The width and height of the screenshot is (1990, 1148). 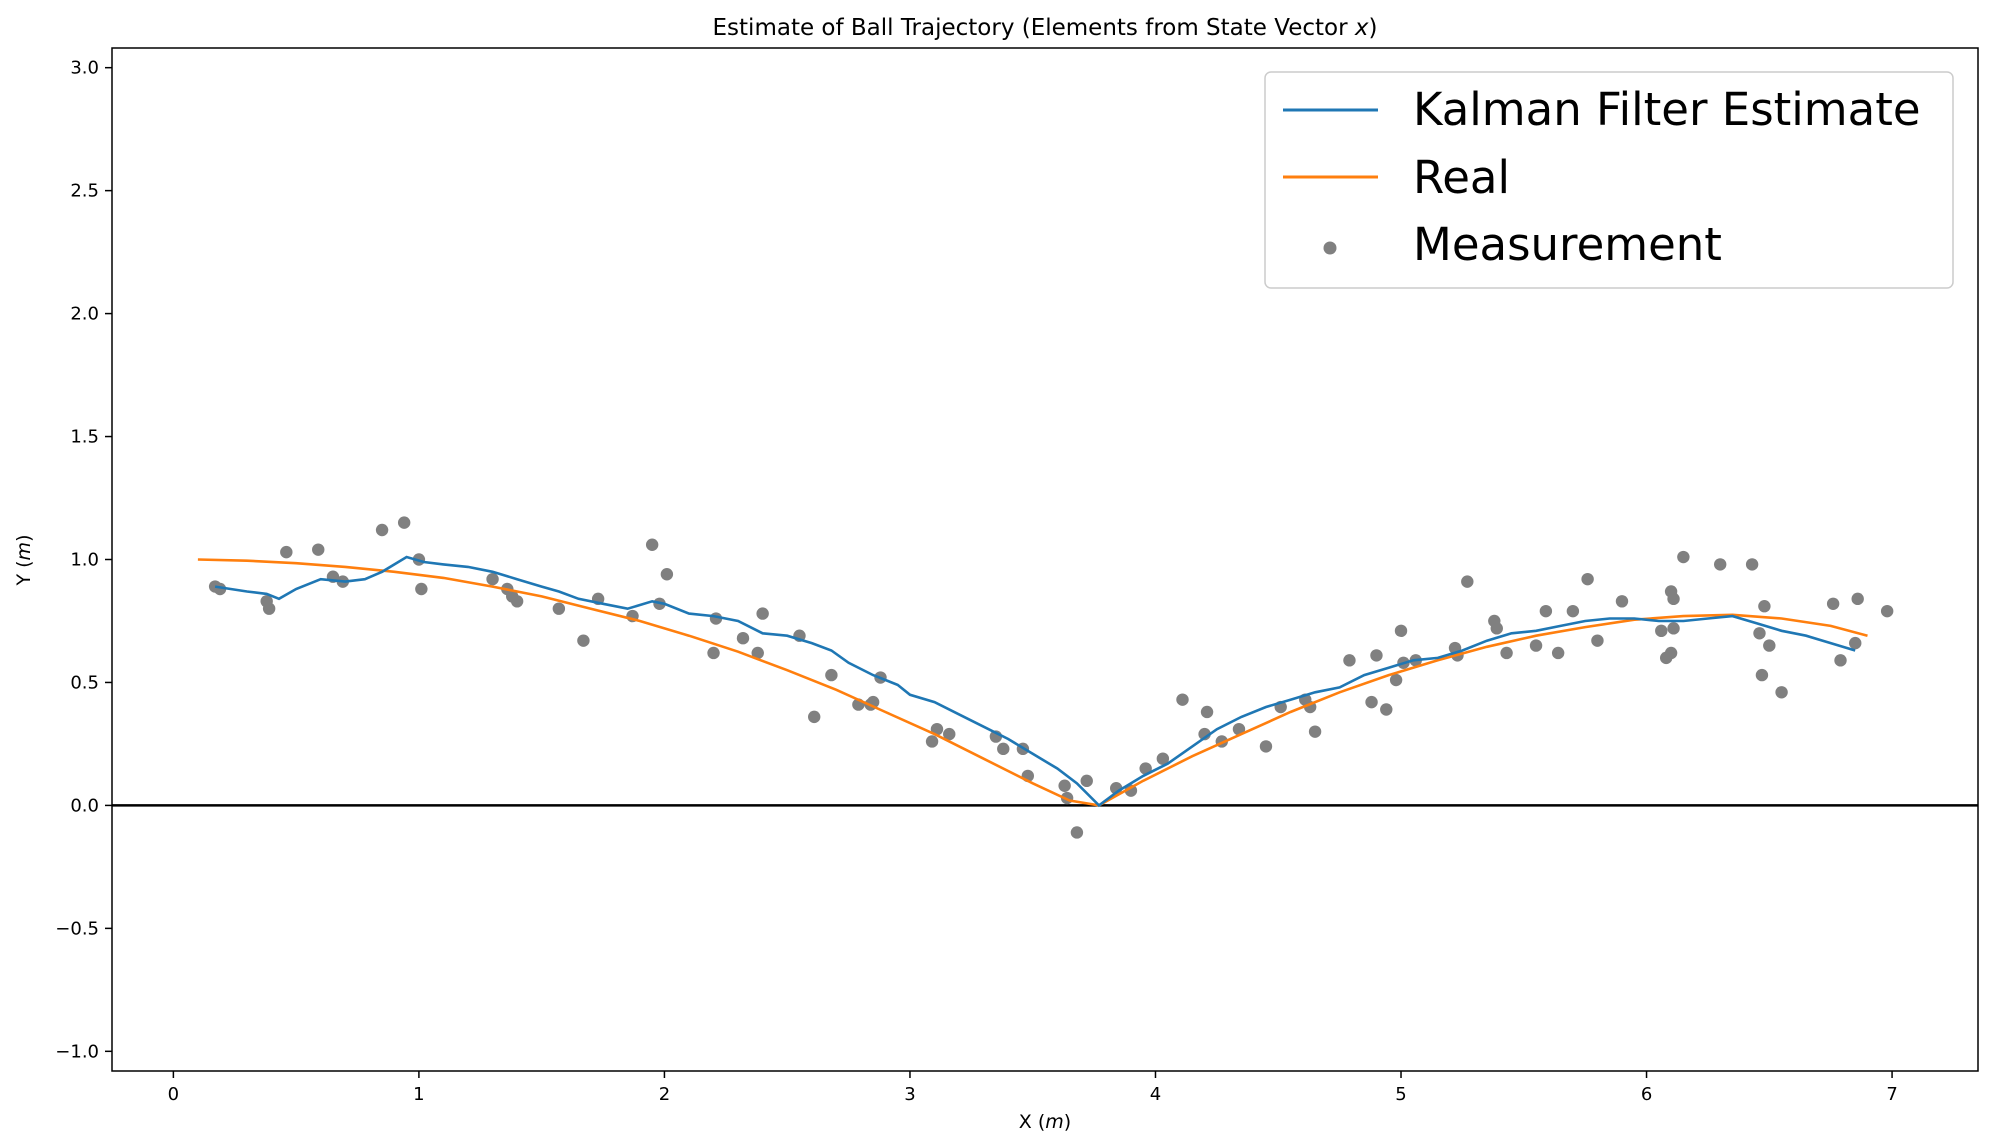 I want to click on legend-real-label: Real, so click(x=1461, y=177).